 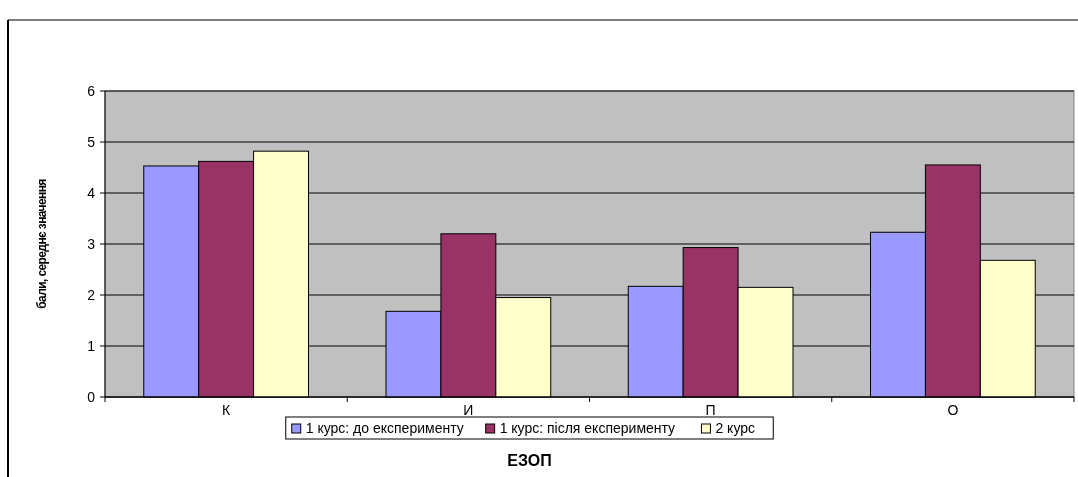 What do you see at coordinates (529, 460) in the screenshot?
I see `x-axis-title: ЕЗОП` at bounding box center [529, 460].